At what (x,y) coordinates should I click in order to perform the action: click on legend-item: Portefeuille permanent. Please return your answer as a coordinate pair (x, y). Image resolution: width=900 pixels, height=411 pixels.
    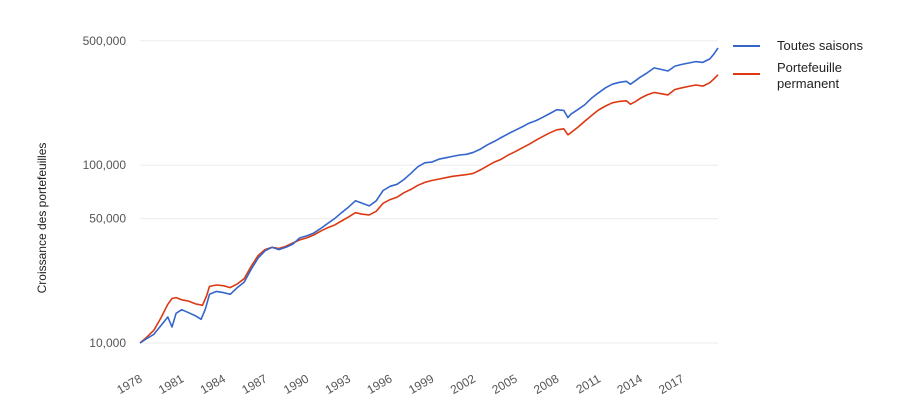
    Looking at the image, I should click on (787, 75).